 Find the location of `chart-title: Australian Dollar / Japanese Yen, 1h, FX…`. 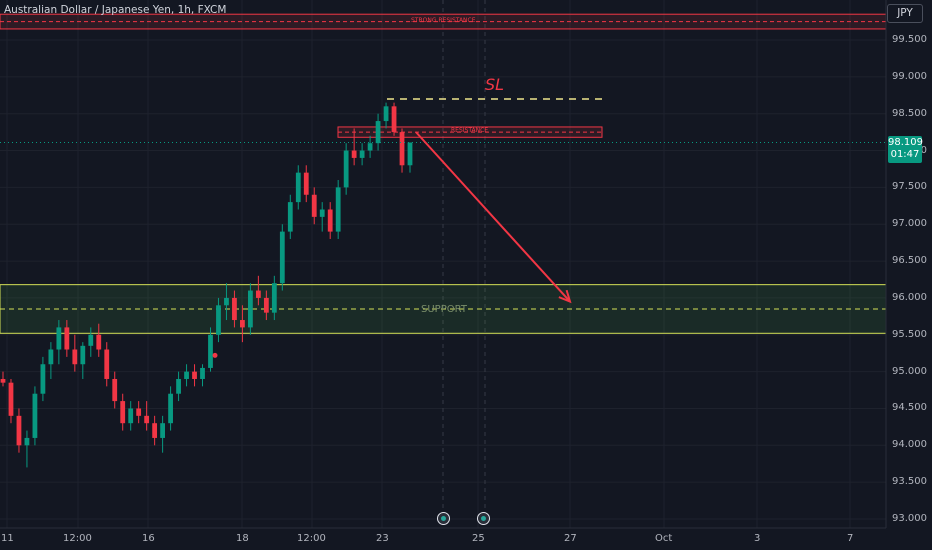

chart-title: Australian Dollar / Japanese Yen, 1h, FX… is located at coordinates (115, 10).